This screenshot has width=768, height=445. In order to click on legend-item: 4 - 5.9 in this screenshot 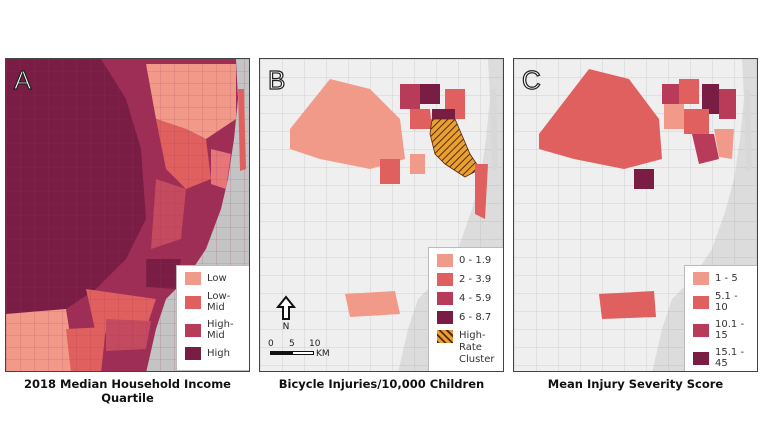, I will do `click(468, 298)`.